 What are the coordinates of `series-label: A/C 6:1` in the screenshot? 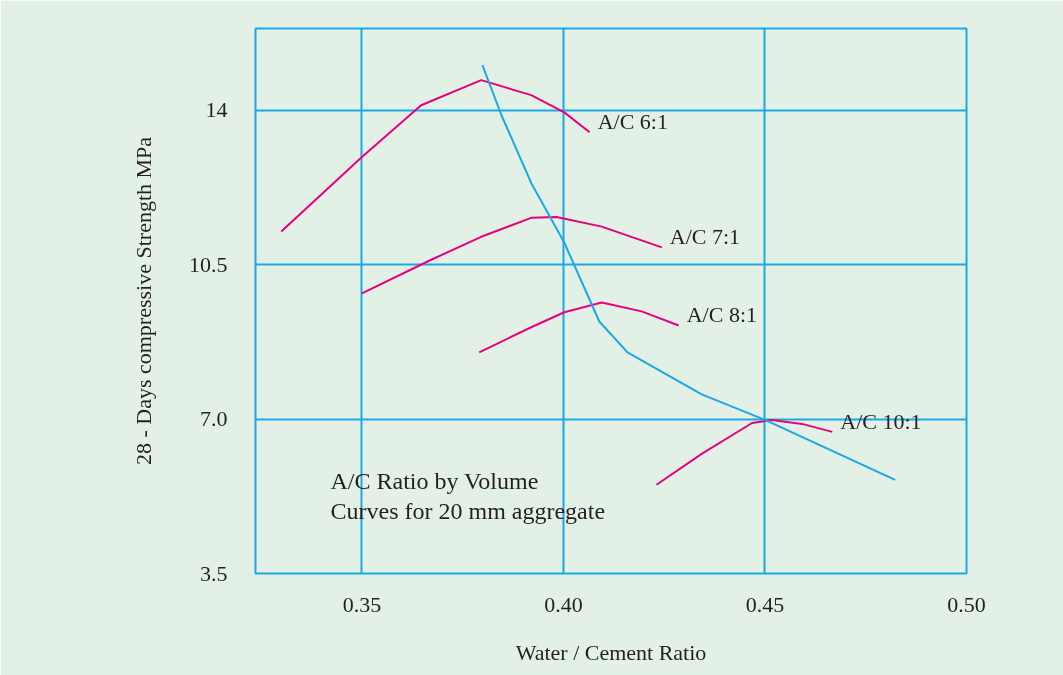 It's located at (632, 122).